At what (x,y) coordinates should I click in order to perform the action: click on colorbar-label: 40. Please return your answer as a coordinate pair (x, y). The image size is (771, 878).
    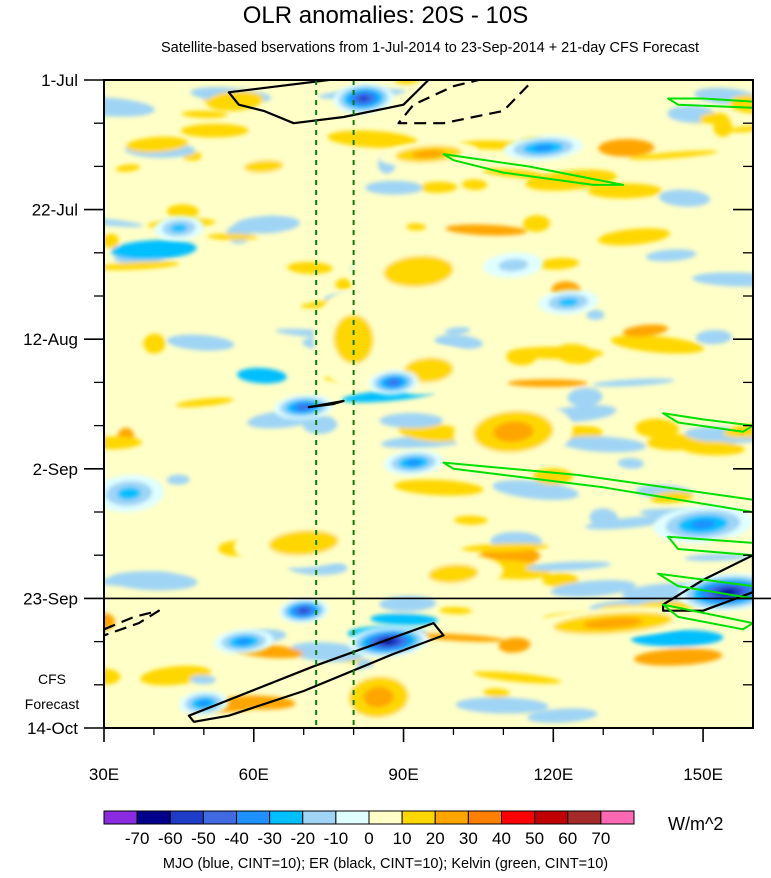
    Looking at the image, I should click on (501, 838).